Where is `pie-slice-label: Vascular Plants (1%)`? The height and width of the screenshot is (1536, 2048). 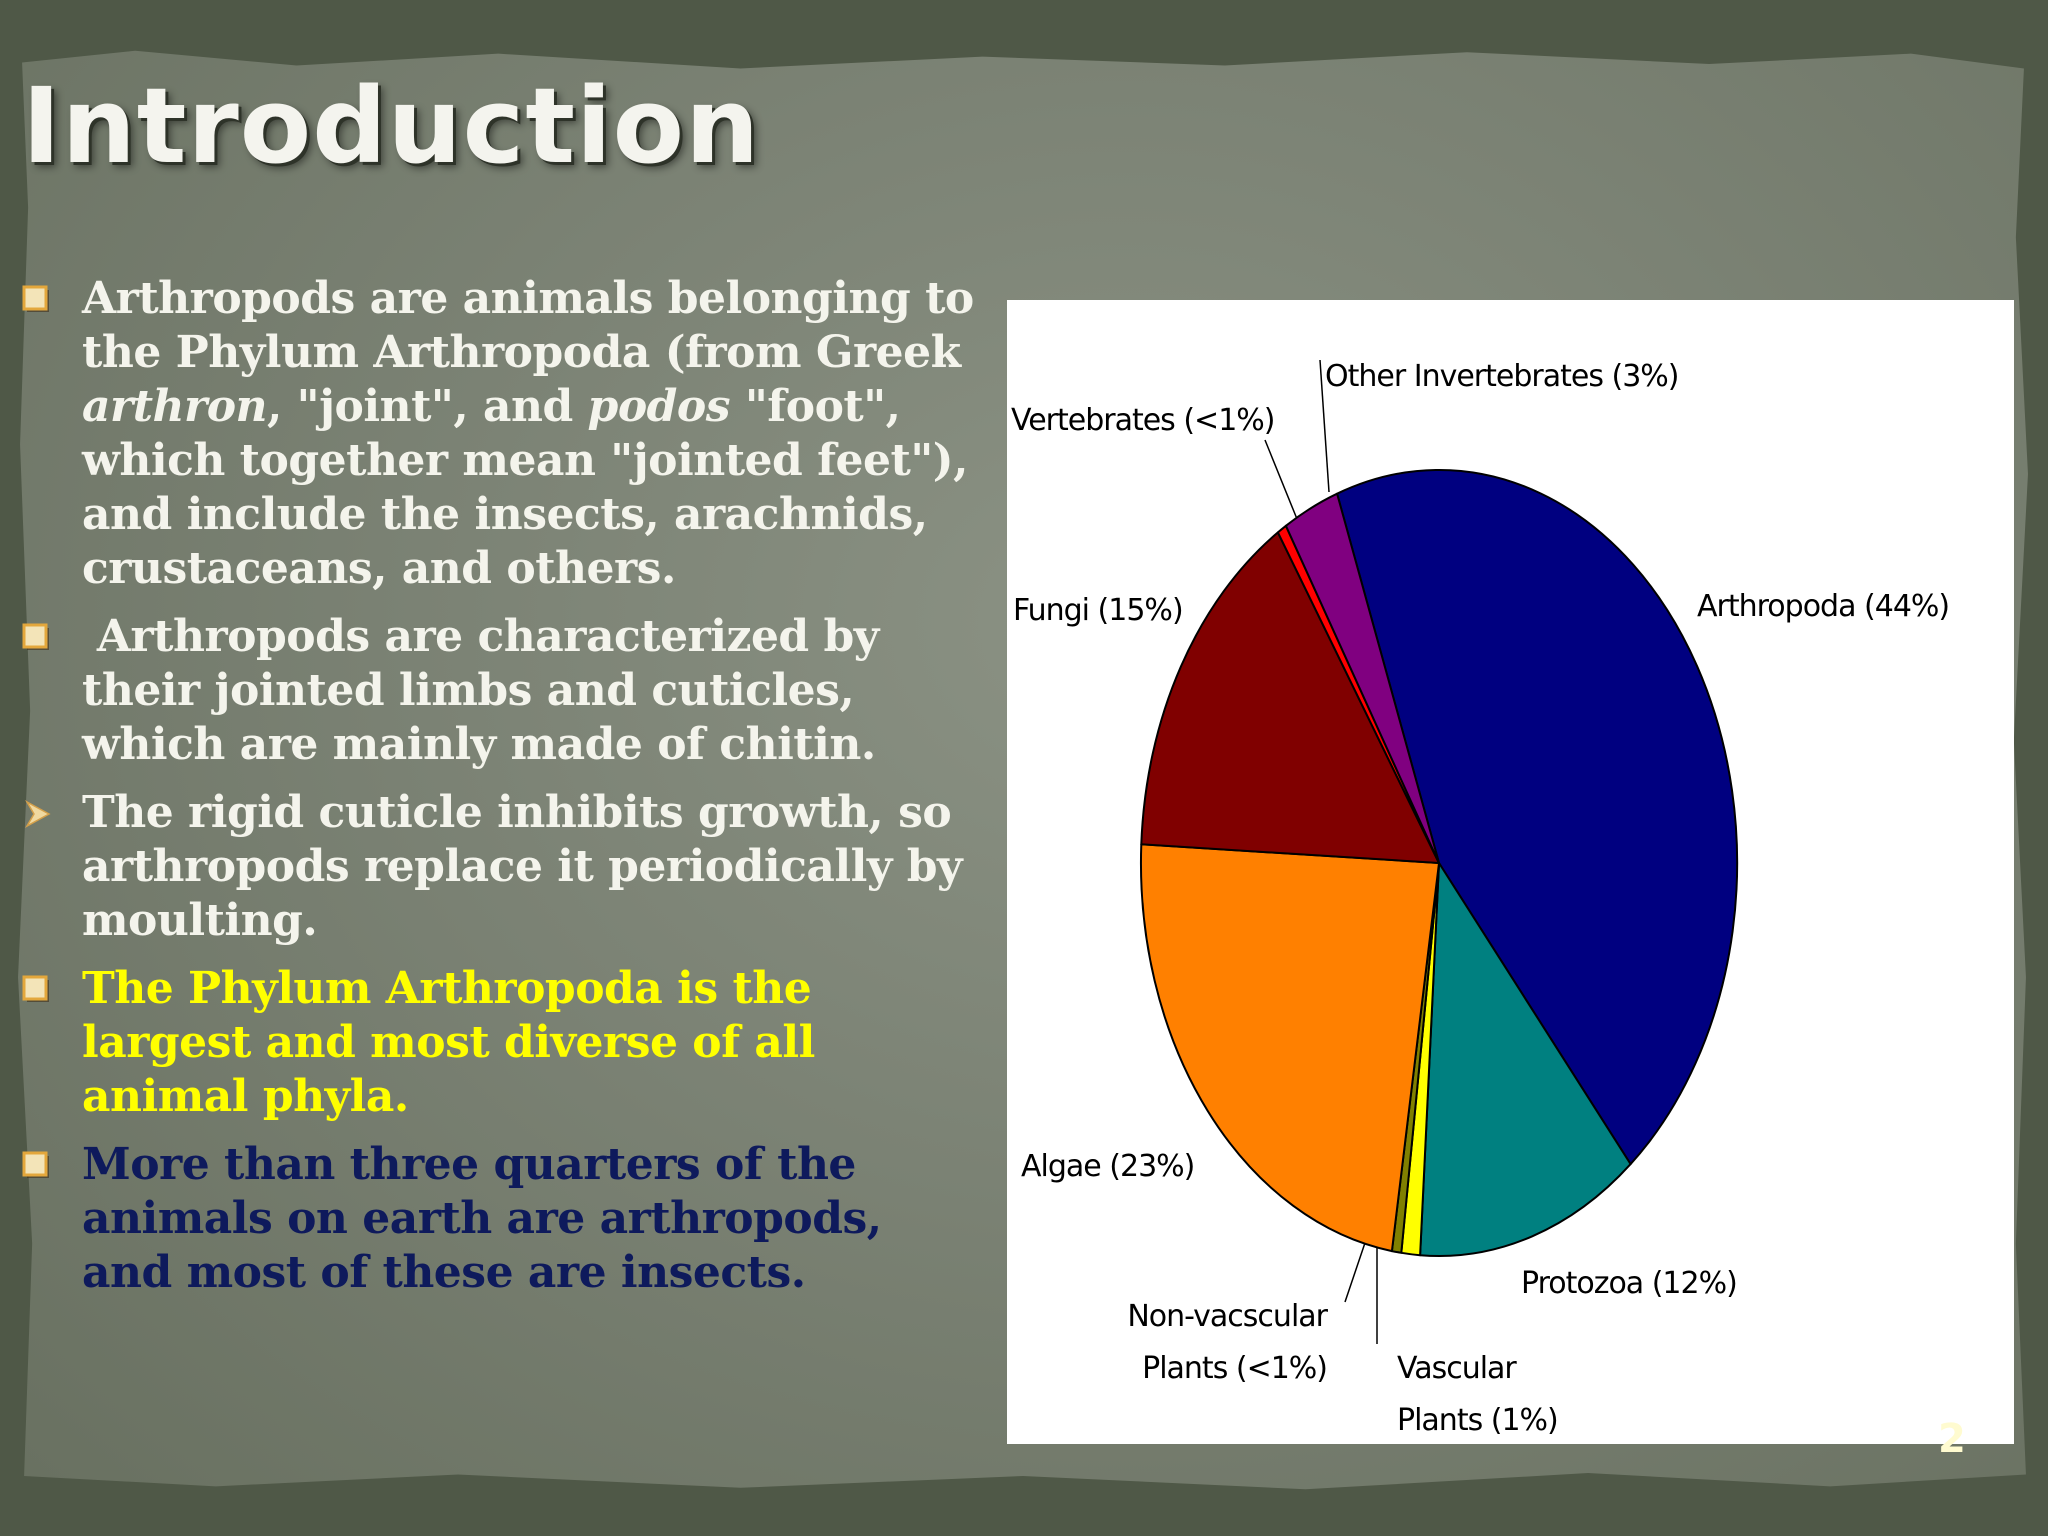 pie-slice-label: Vascular Plants (1%) is located at coordinates (1477, 1394).